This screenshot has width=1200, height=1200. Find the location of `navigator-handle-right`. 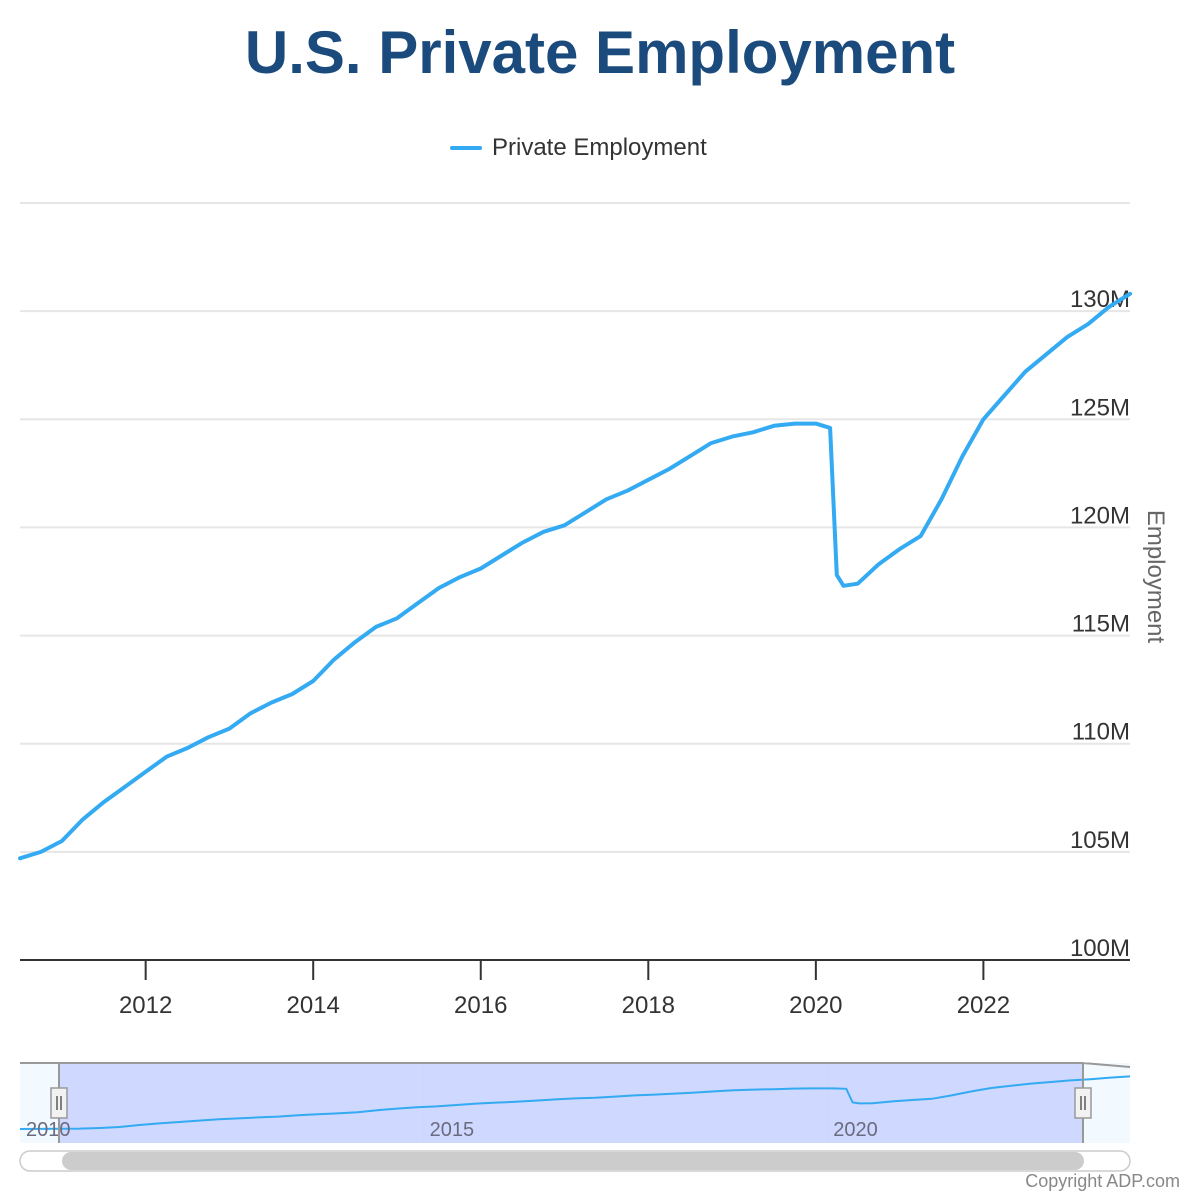

navigator-handle-right is located at coordinates (1083, 1103).